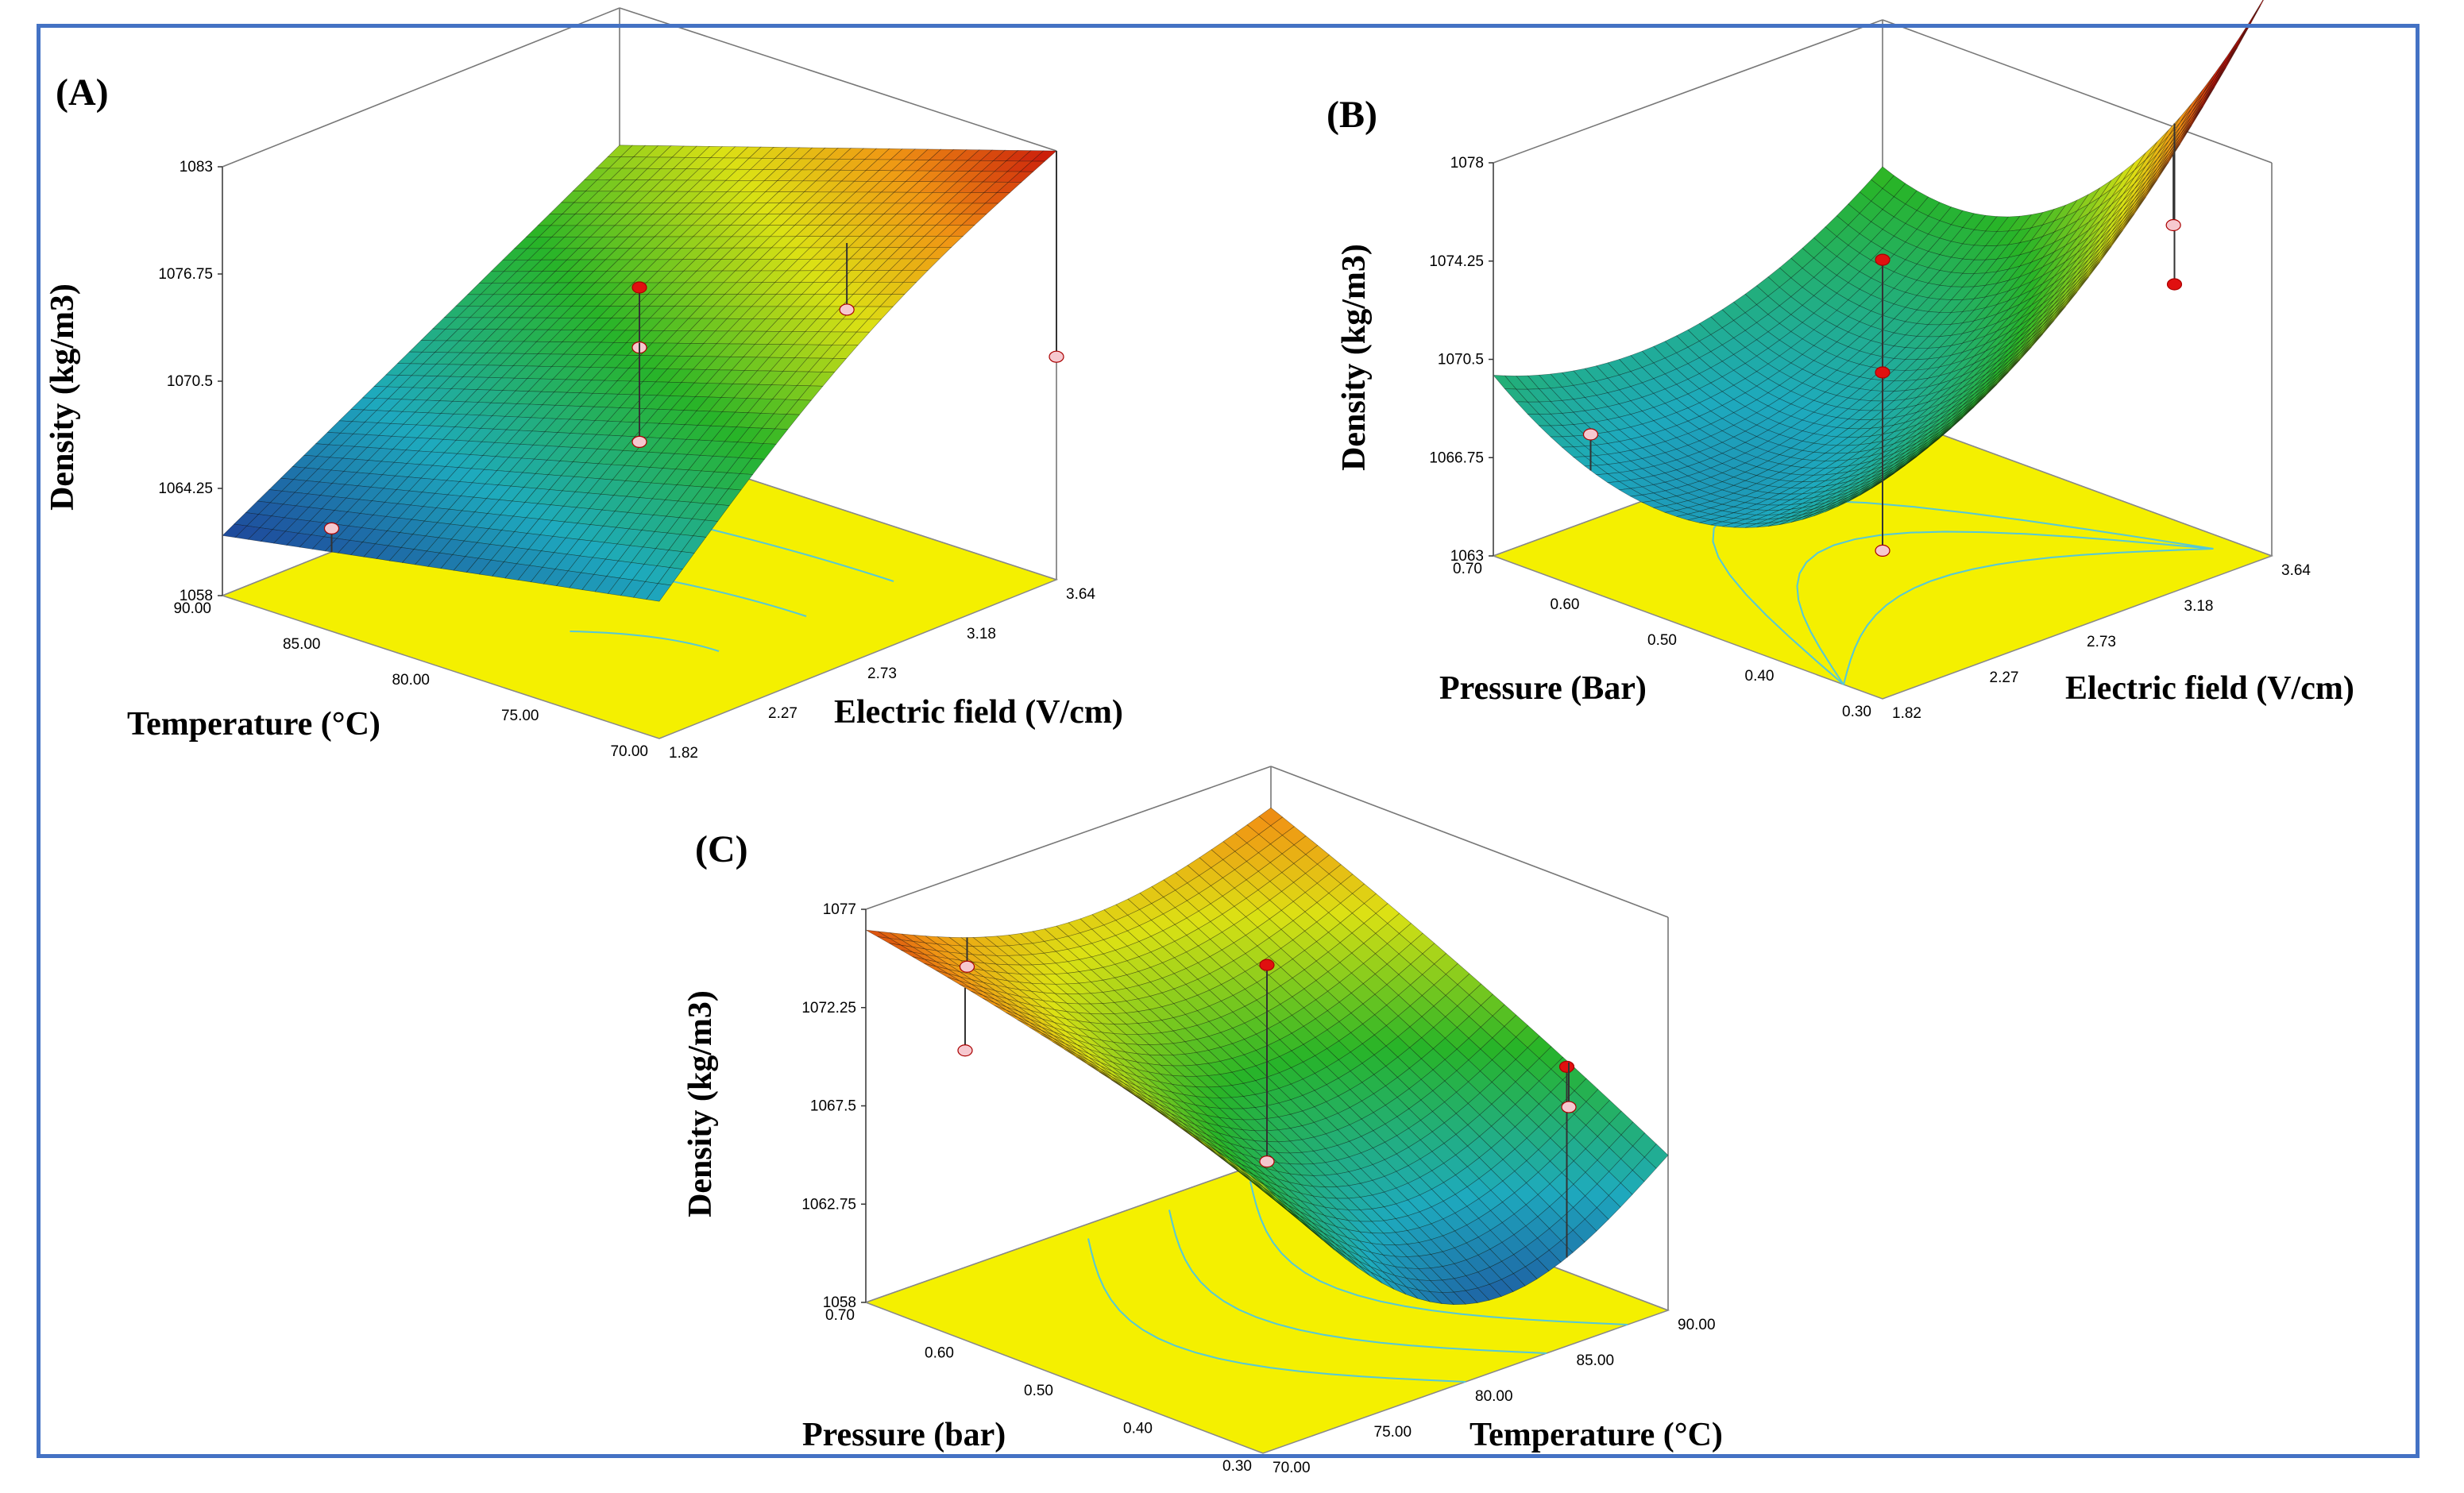 The image size is (2464, 1493). Describe the element at coordinates (1879, 264) in the screenshot. I see `response-surface` at that location.